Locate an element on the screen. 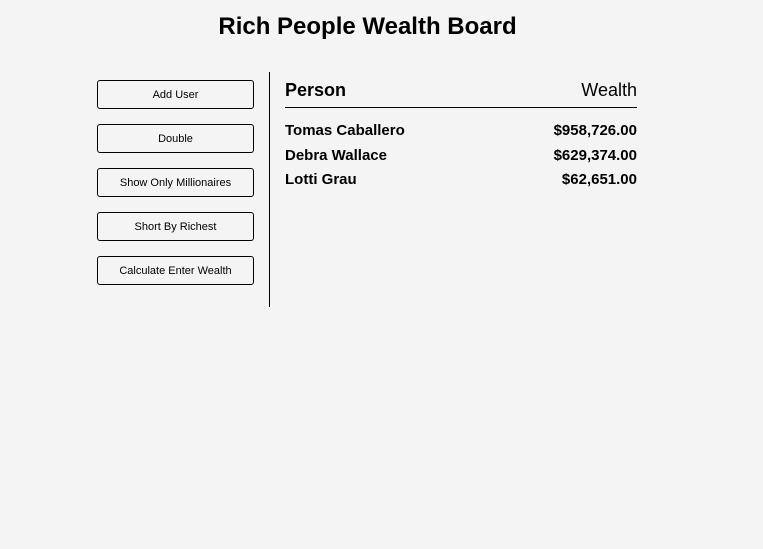 The image size is (763, 549). person-wealth: $629,374.00 is located at coordinates (595, 155).